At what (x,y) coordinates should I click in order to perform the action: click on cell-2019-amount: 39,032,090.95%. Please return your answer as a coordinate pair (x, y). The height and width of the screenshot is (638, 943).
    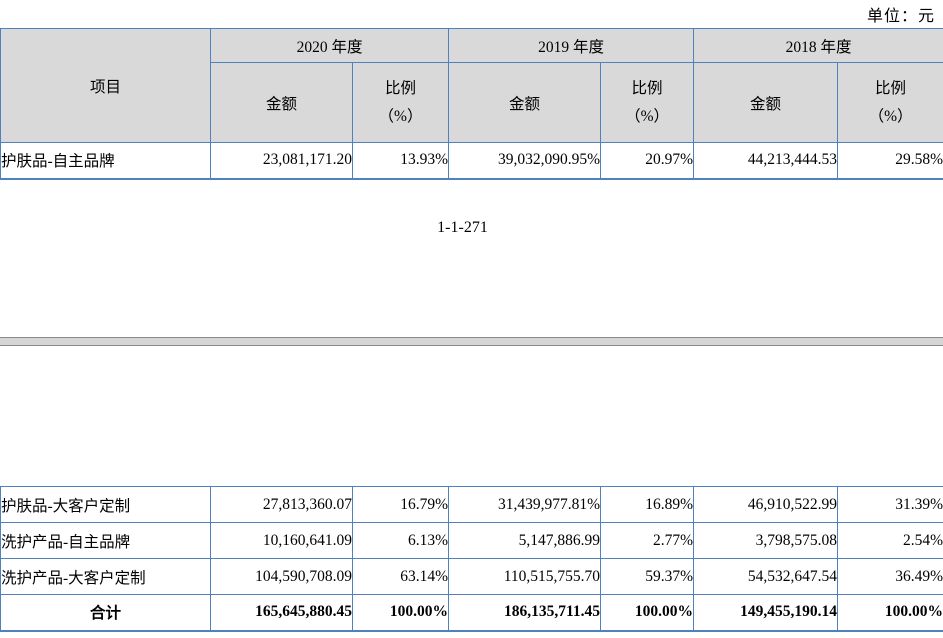
    Looking at the image, I should click on (525, 161).